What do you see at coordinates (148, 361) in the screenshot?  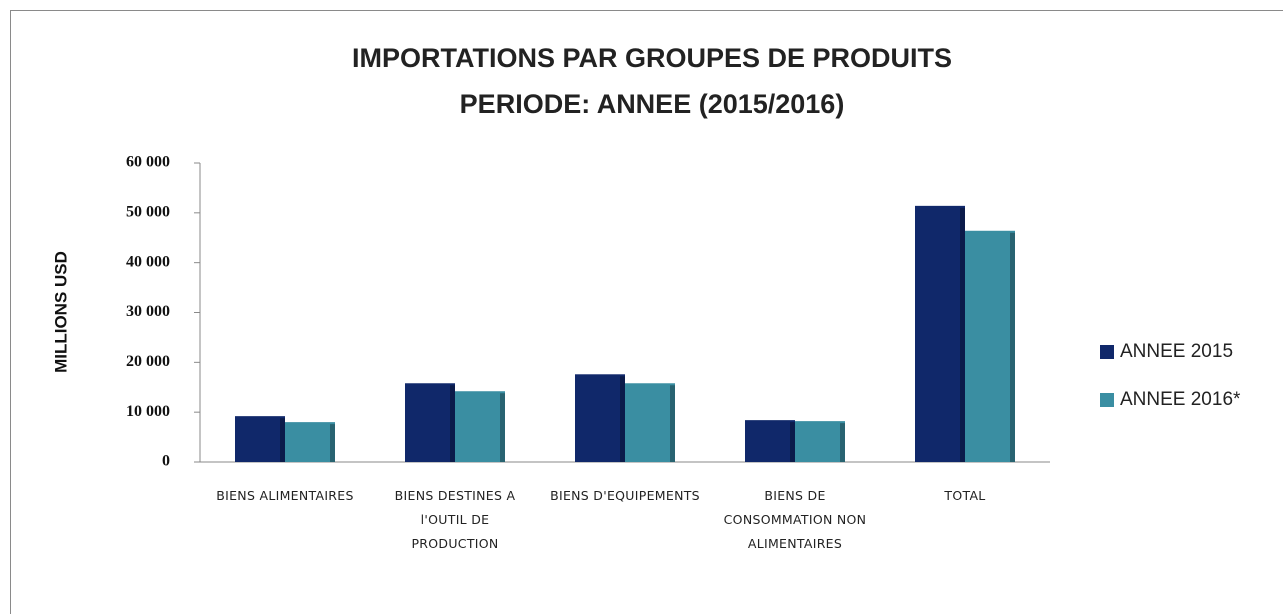 I see `y-tick-label: 20 000` at bounding box center [148, 361].